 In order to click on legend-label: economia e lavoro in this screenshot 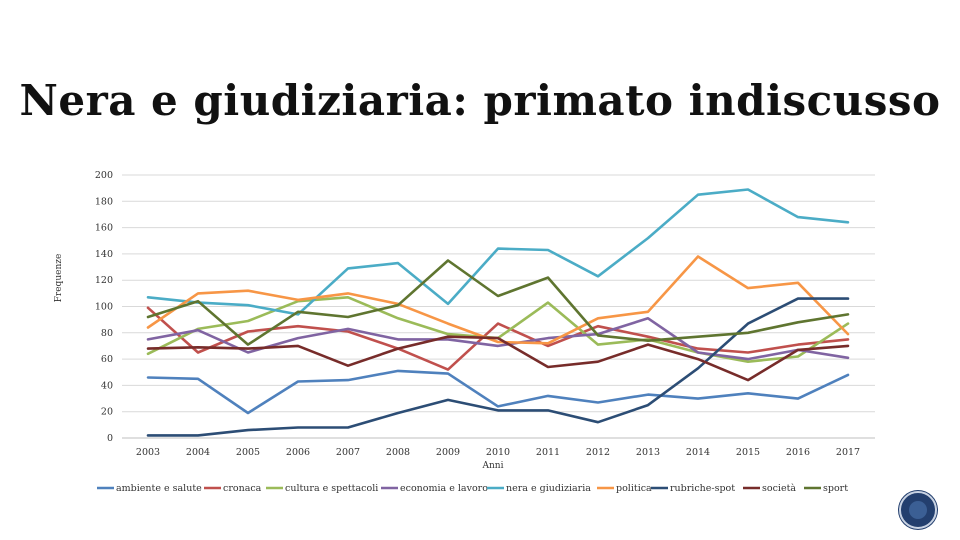, I will do `click(444, 488)`.